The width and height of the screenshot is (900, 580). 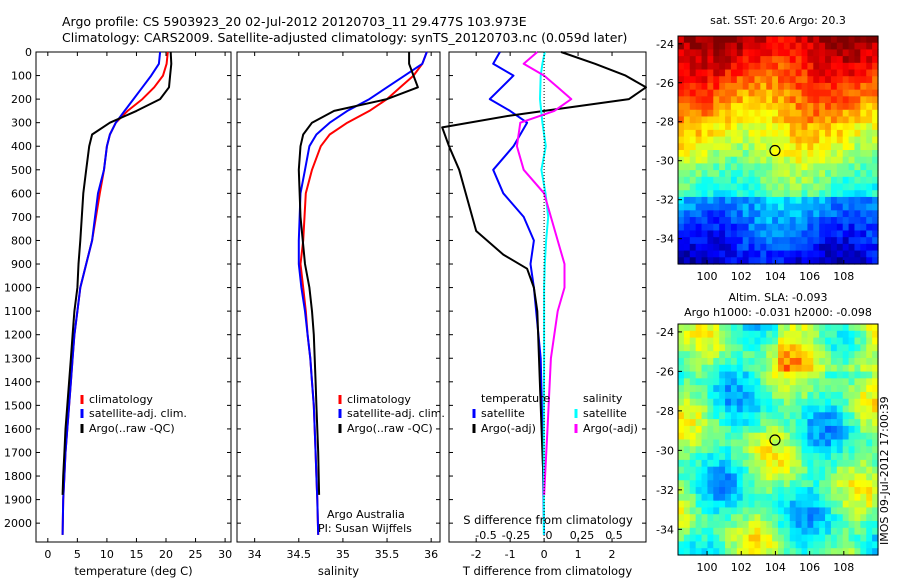 What do you see at coordinates (138, 413) in the screenshot?
I see `legend-label: satellite-adj. clim.` at bounding box center [138, 413].